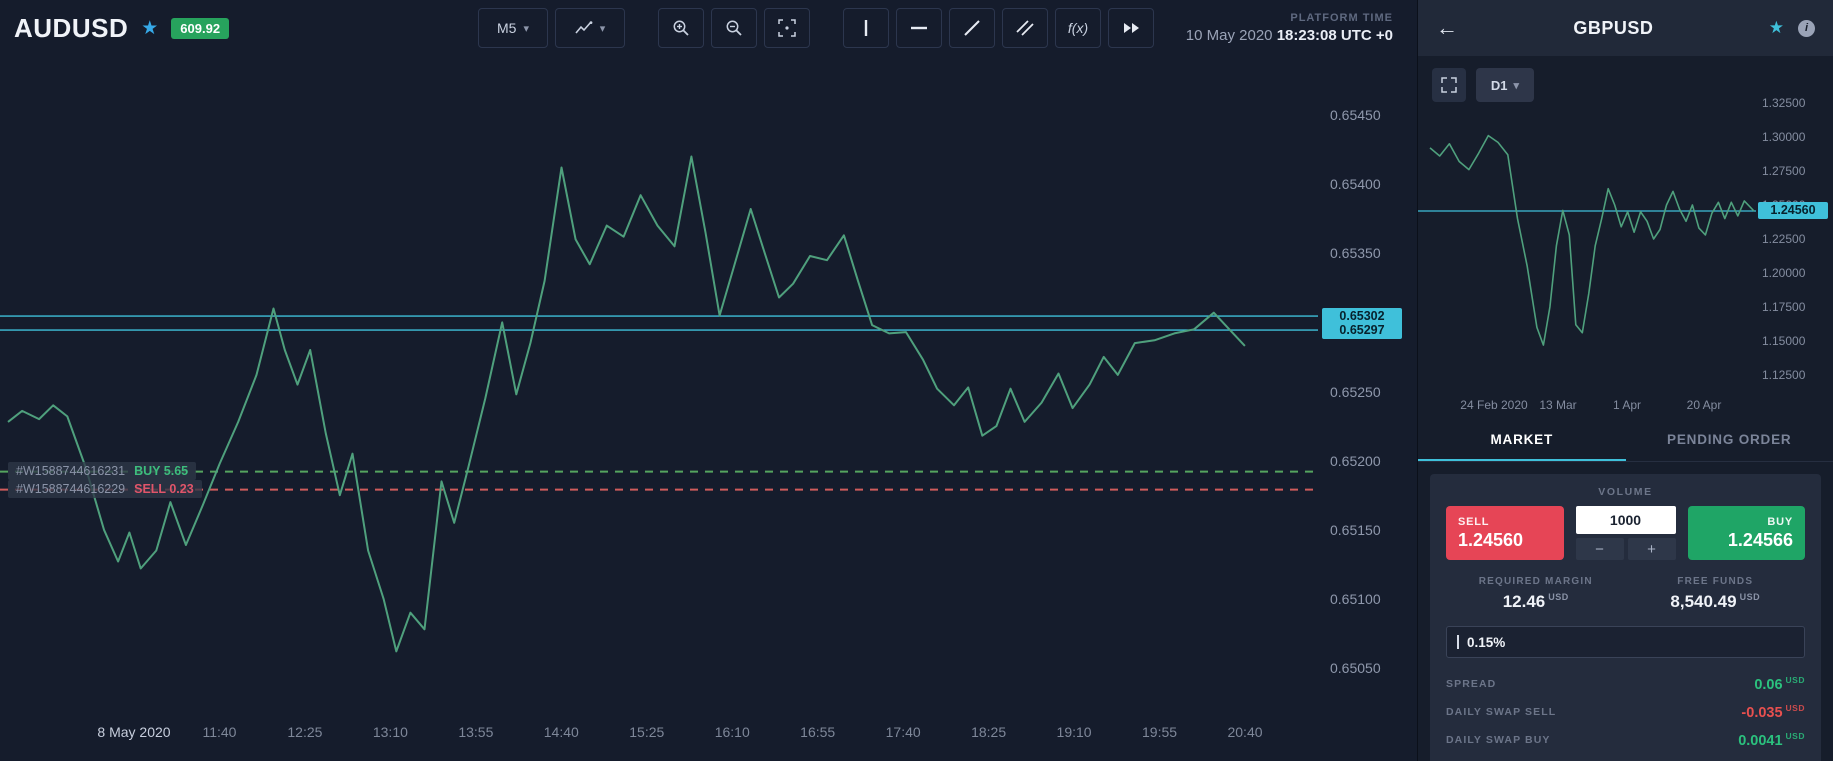 This screenshot has width=1833, height=761. What do you see at coordinates (1449, 85) in the screenshot?
I see `expand-chart-button` at bounding box center [1449, 85].